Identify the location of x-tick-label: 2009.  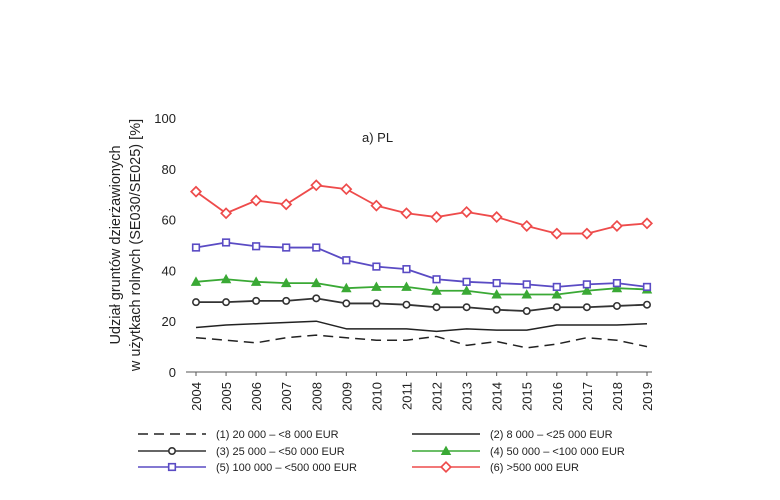
(346, 396).